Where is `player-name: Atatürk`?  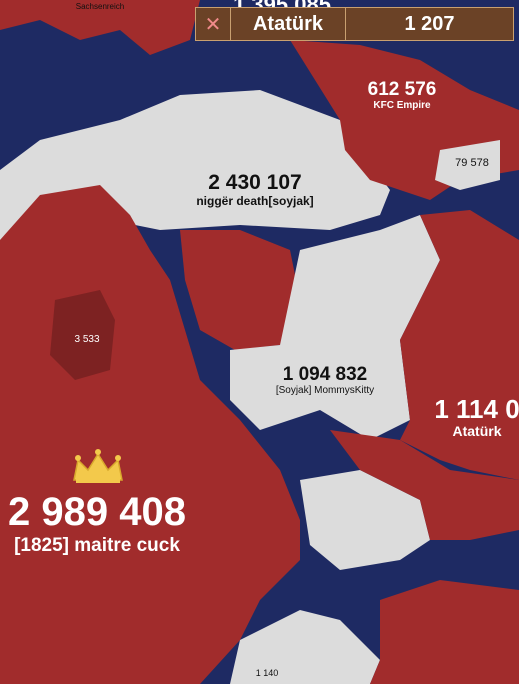 player-name: Atatürk is located at coordinates (288, 24).